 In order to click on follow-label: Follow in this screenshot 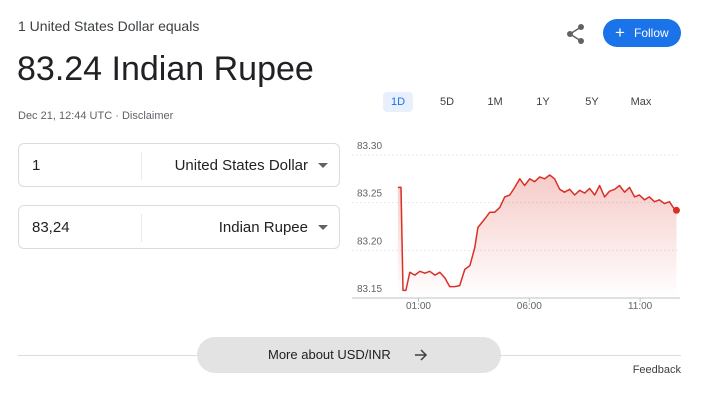, I will do `click(651, 33)`.